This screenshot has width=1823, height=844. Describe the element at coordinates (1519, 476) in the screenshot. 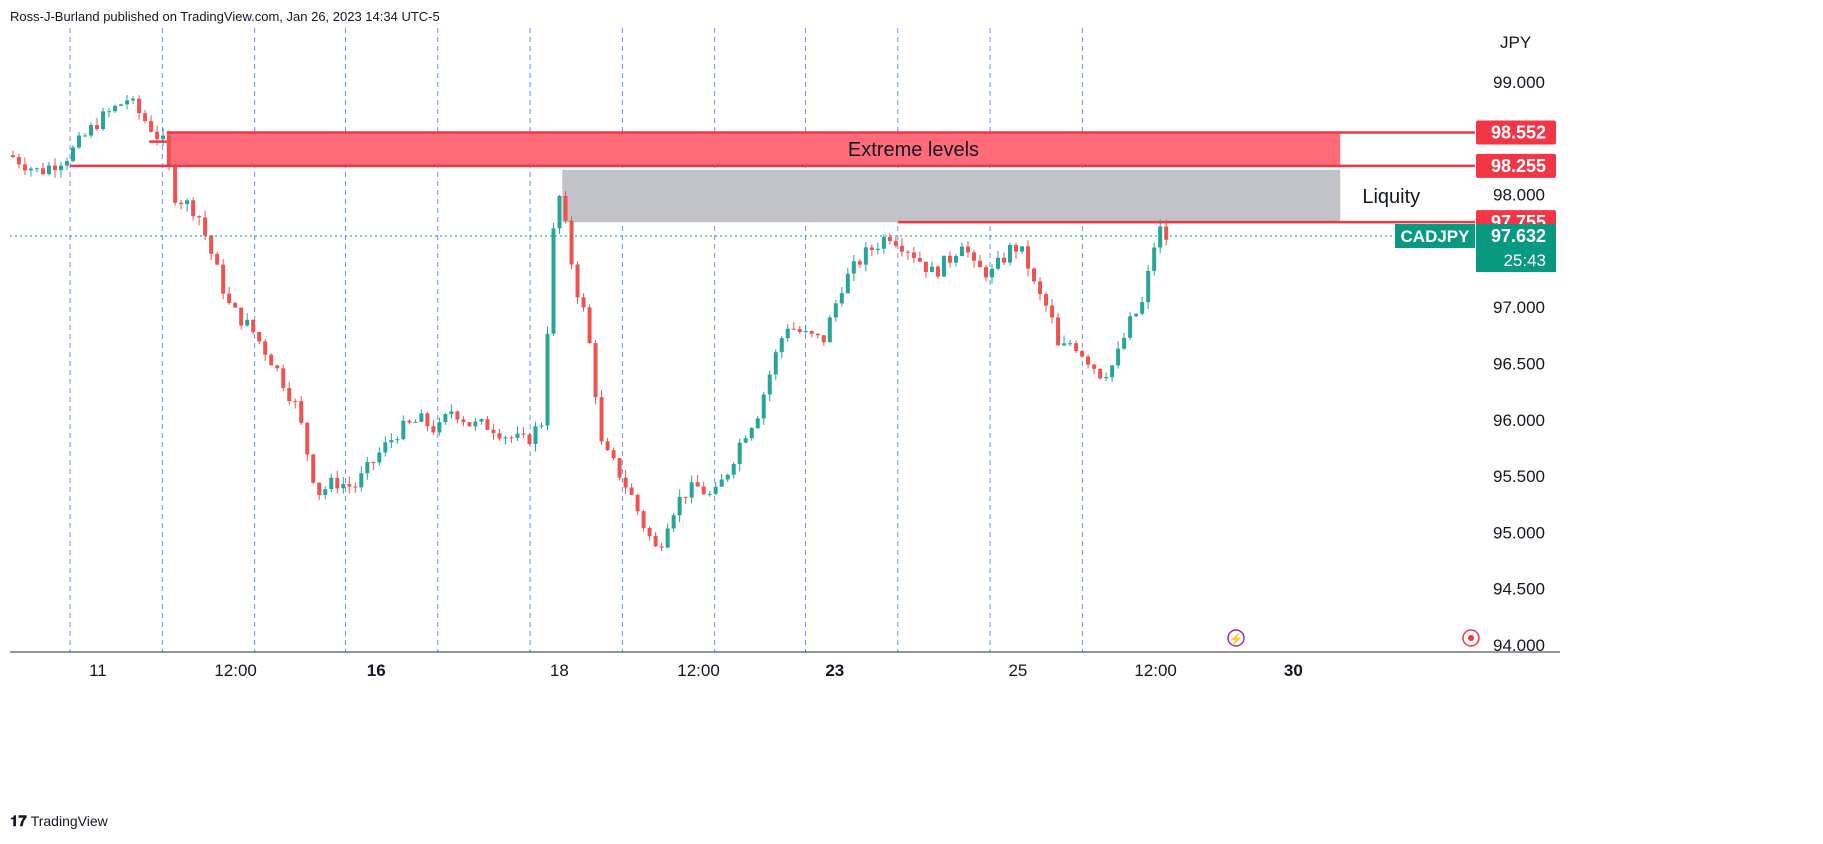

I see `y-tick-5: 95.500` at that location.